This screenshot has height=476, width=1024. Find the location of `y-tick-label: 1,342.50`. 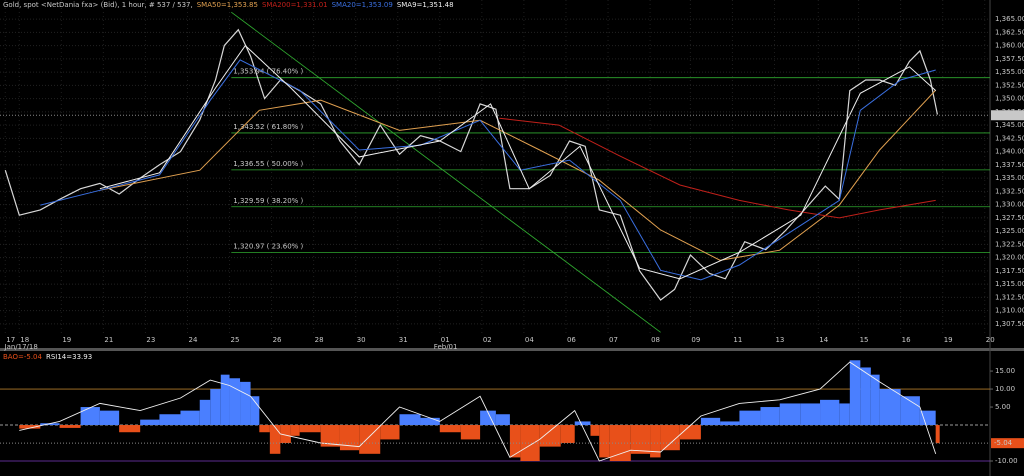

y-tick-label: 1,342.50 is located at coordinates (1009, 138).